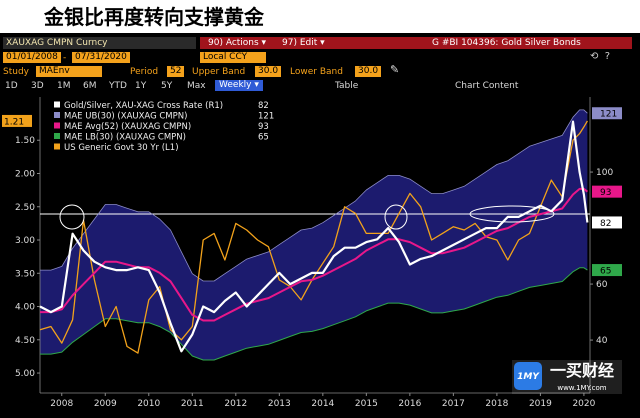 This screenshot has height=418, width=640. What do you see at coordinates (141, 86) in the screenshot?
I see `range-button: 1Y` at bounding box center [141, 86].